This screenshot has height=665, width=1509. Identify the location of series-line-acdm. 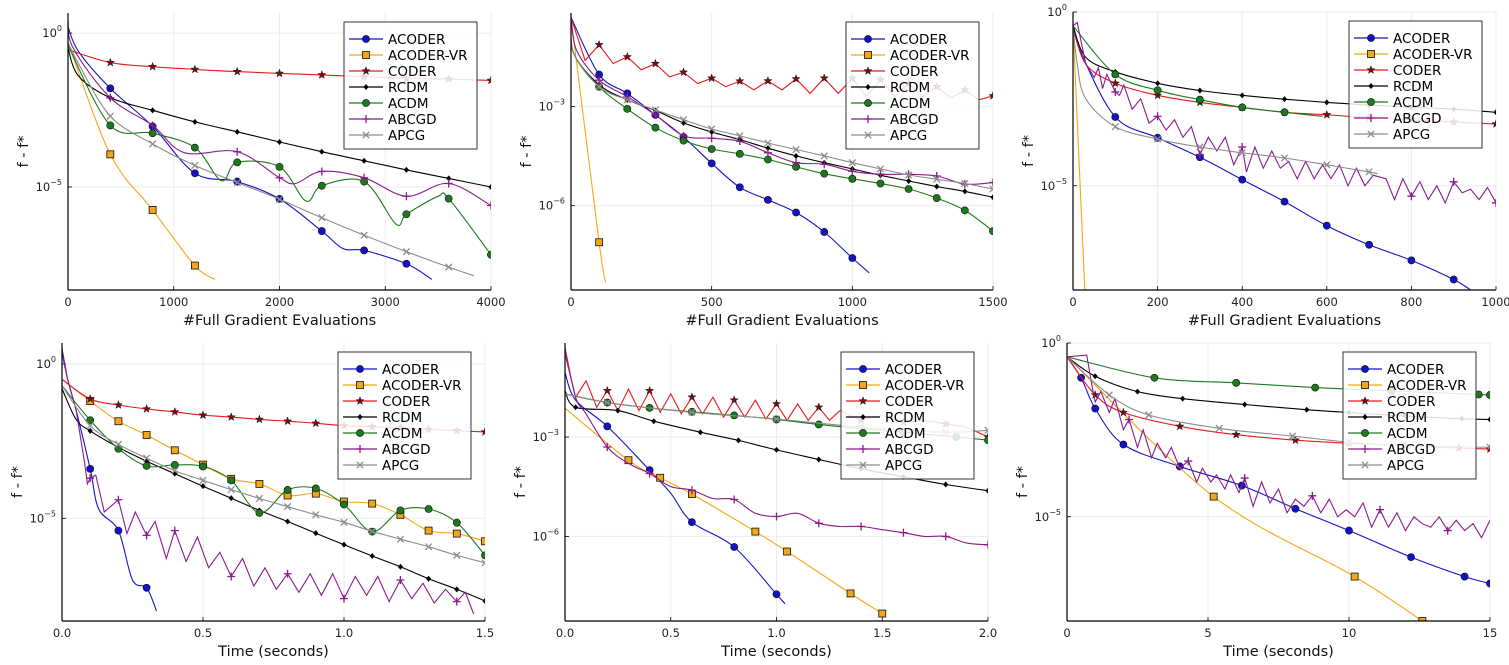
(273, 470).